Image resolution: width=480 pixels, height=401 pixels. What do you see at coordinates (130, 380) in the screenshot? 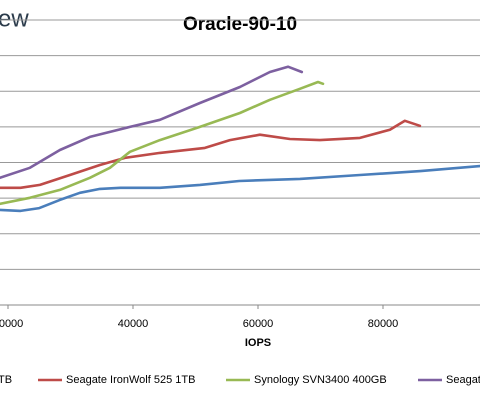
I see `legend-label: Seagate IronWolf 525 1TB` at bounding box center [130, 380].